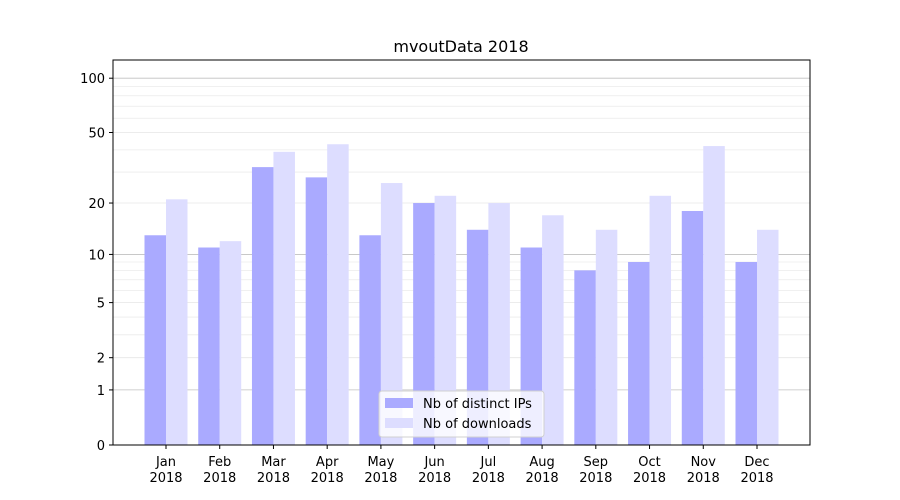 The image size is (900, 500). Describe the element at coordinates (460, 46) in the screenshot. I see `chart-title: mvoutData 2018` at that location.